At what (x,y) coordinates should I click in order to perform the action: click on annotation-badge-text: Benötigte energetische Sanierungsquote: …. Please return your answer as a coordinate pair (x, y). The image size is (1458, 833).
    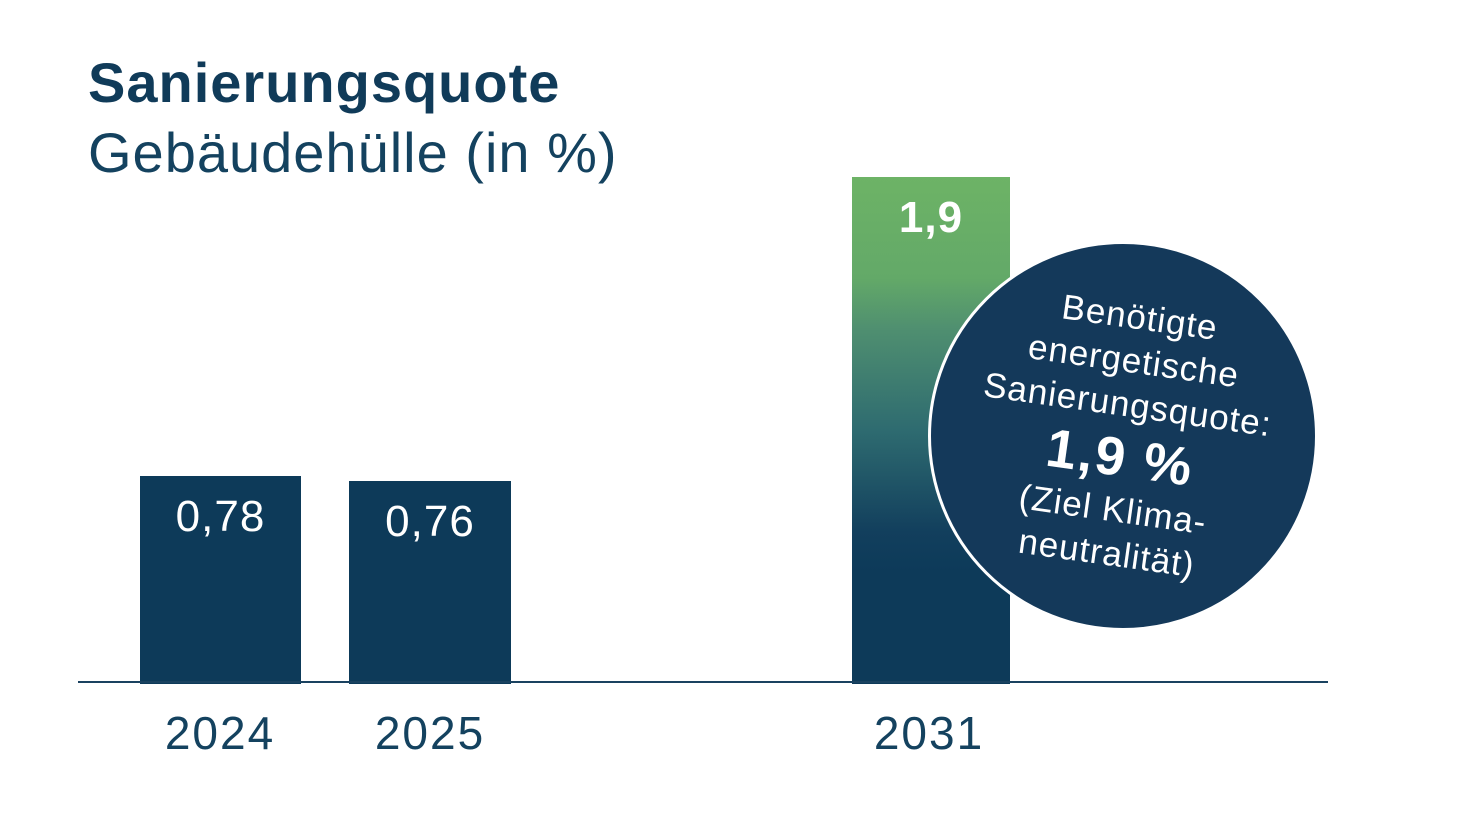
    Looking at the image, I should click on (1123, 436).